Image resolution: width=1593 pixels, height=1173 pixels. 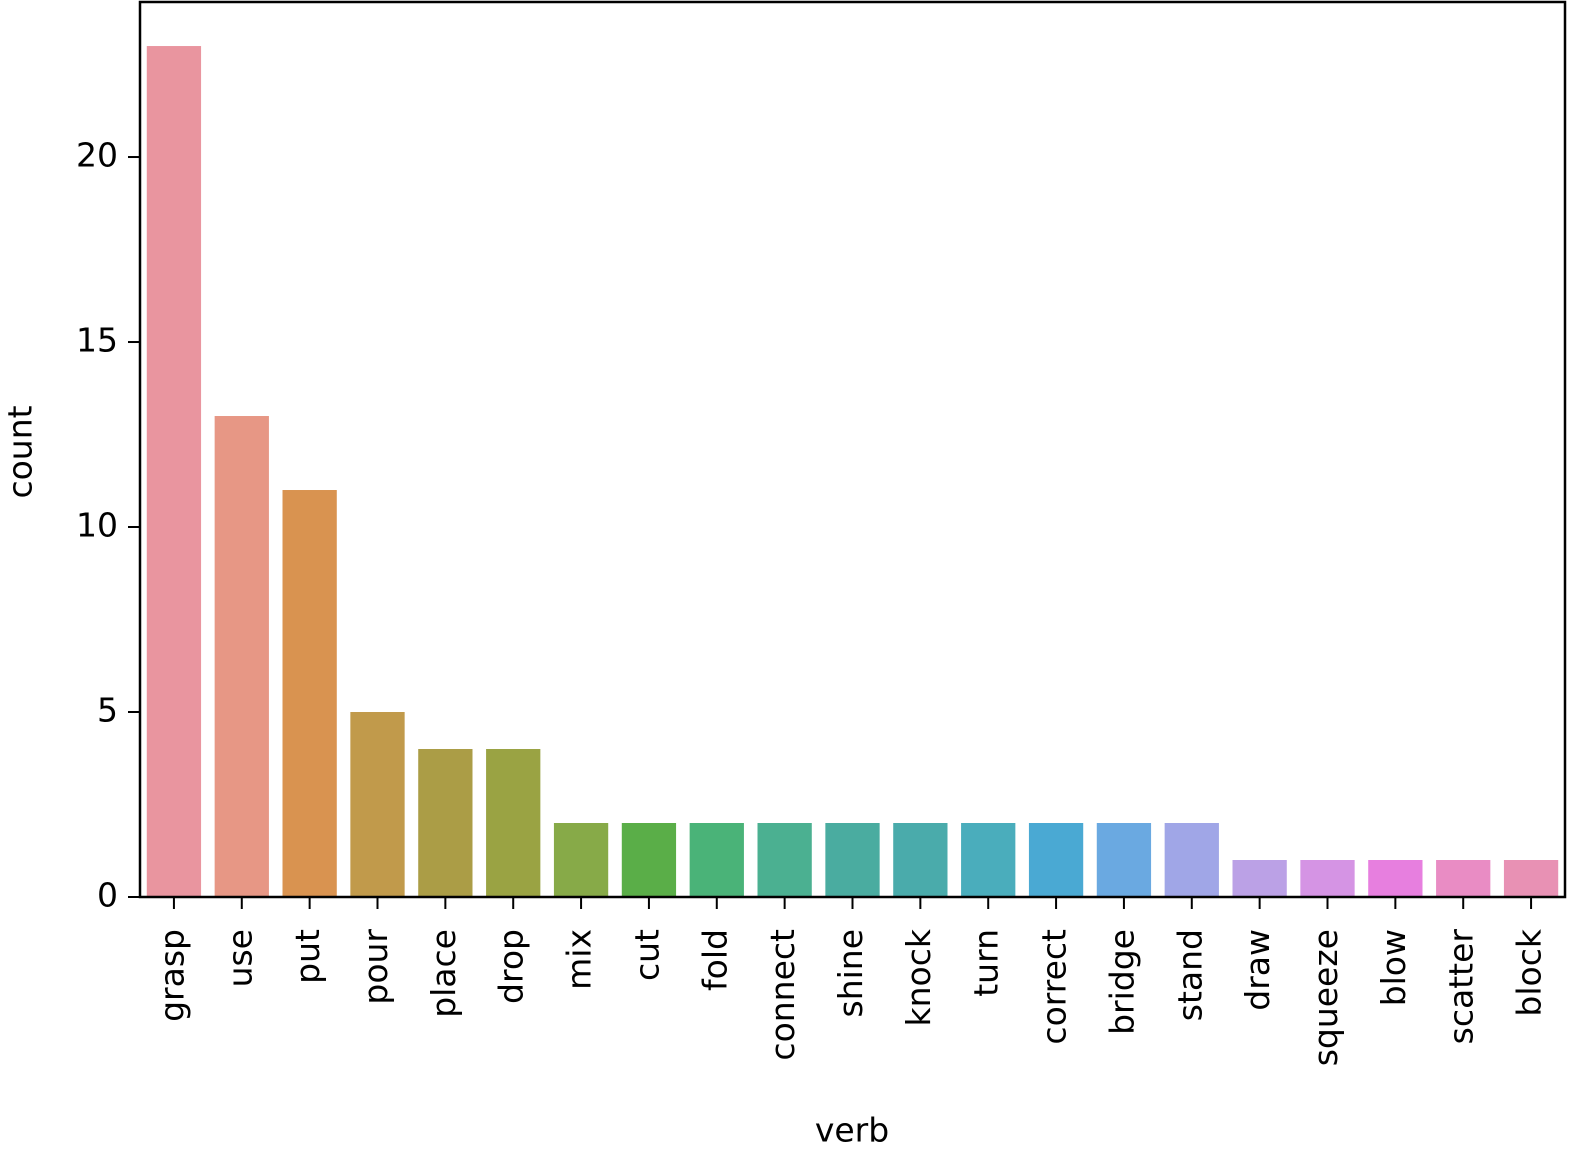 I want to click on y-tick-label: 0, so click(x=107, y=895).